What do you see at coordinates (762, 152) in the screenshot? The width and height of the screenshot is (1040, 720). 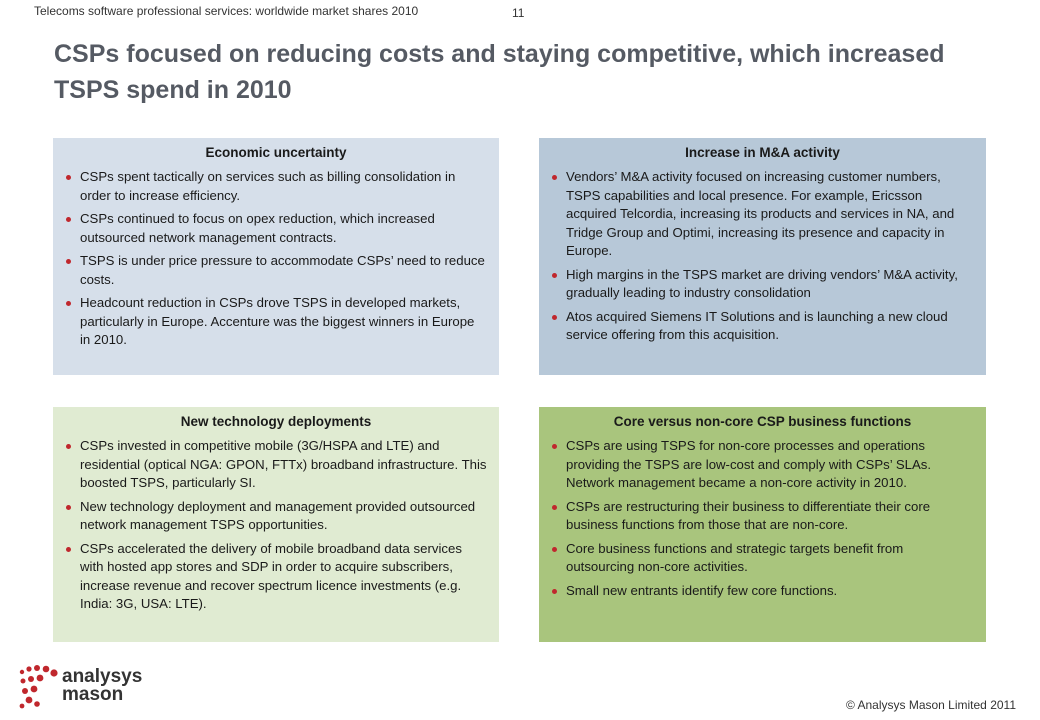 I see `panel-heading: Increase in M&A activity` at bounding box center [762, 152].